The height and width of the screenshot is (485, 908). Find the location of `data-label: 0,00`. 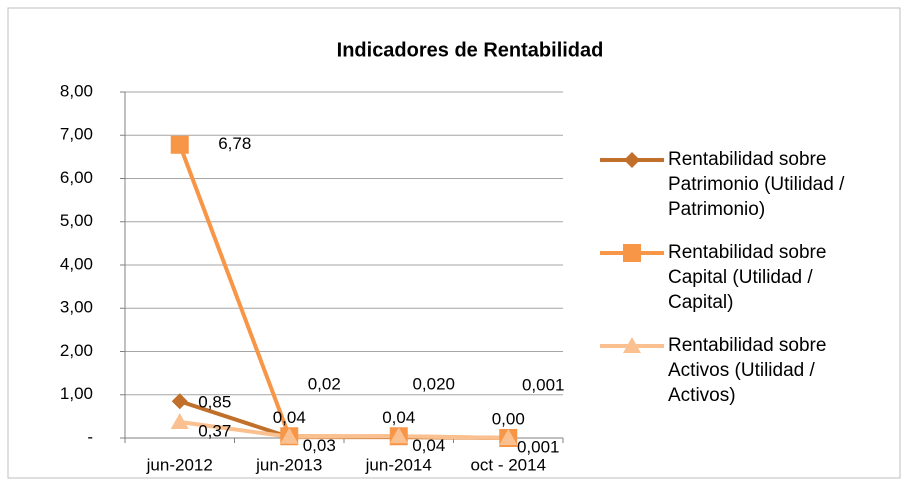

data-label: 0,00 is located at coordinates (508, 418).